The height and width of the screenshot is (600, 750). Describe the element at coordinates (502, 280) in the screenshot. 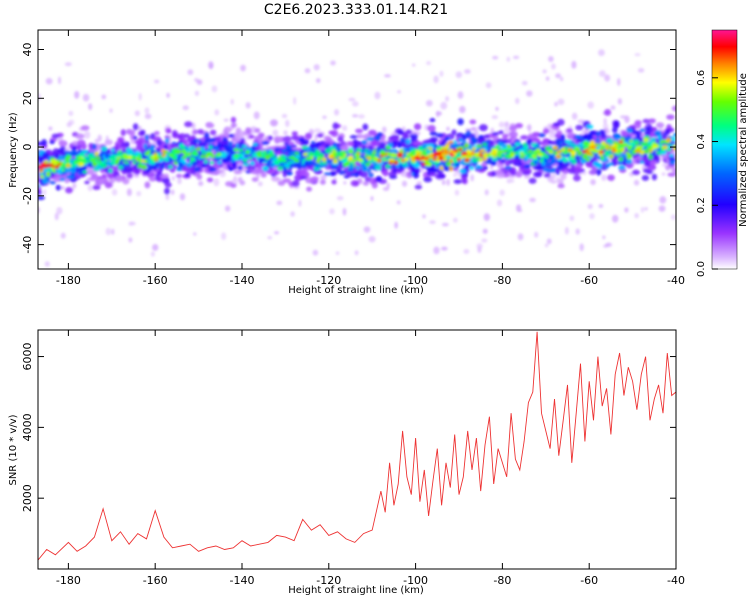

I see `spectrogram-x-tick-label: -80` at that location.